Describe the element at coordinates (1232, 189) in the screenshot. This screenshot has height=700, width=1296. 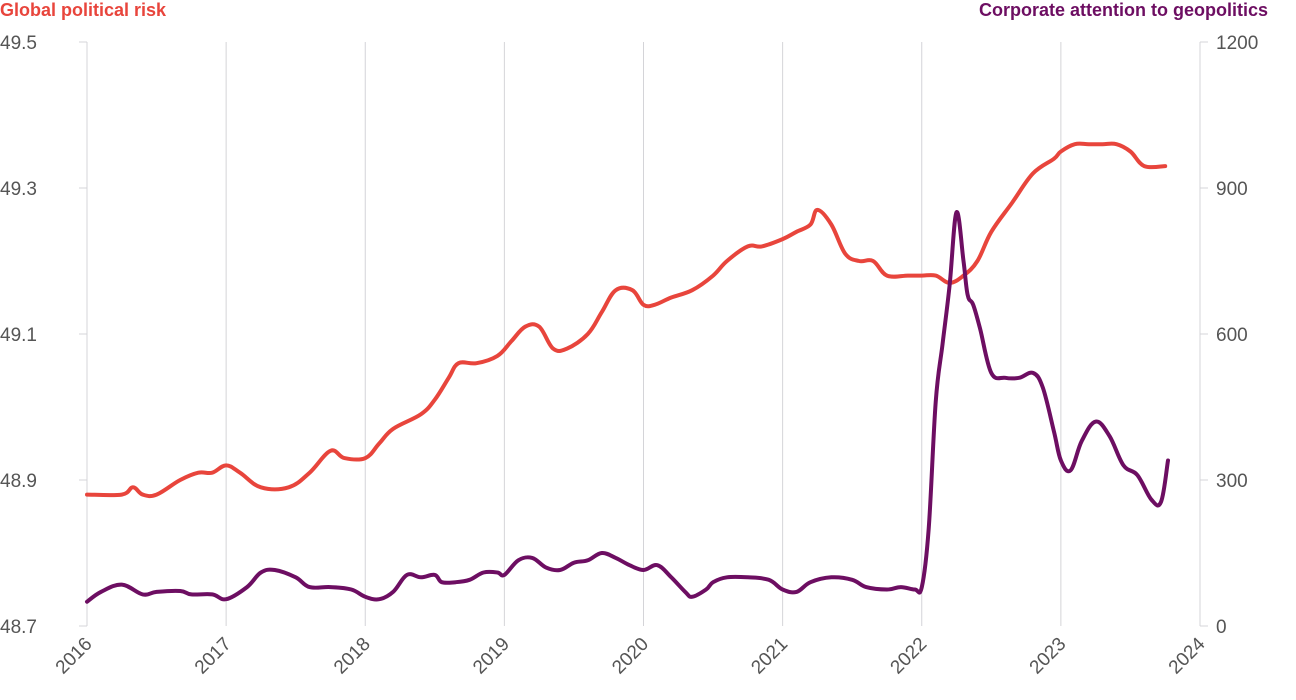
I see `right-y-tick-label: 900` at that location.